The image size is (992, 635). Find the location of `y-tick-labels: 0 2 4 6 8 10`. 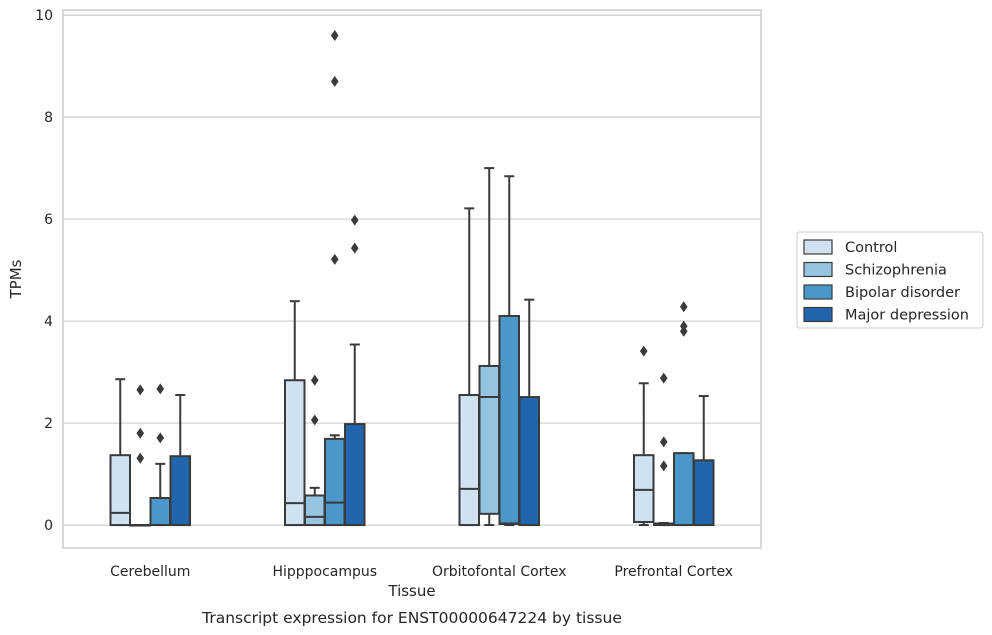

y-tick-labels: 0 2 4 6 8 10 is located at coordinates (44, 271).